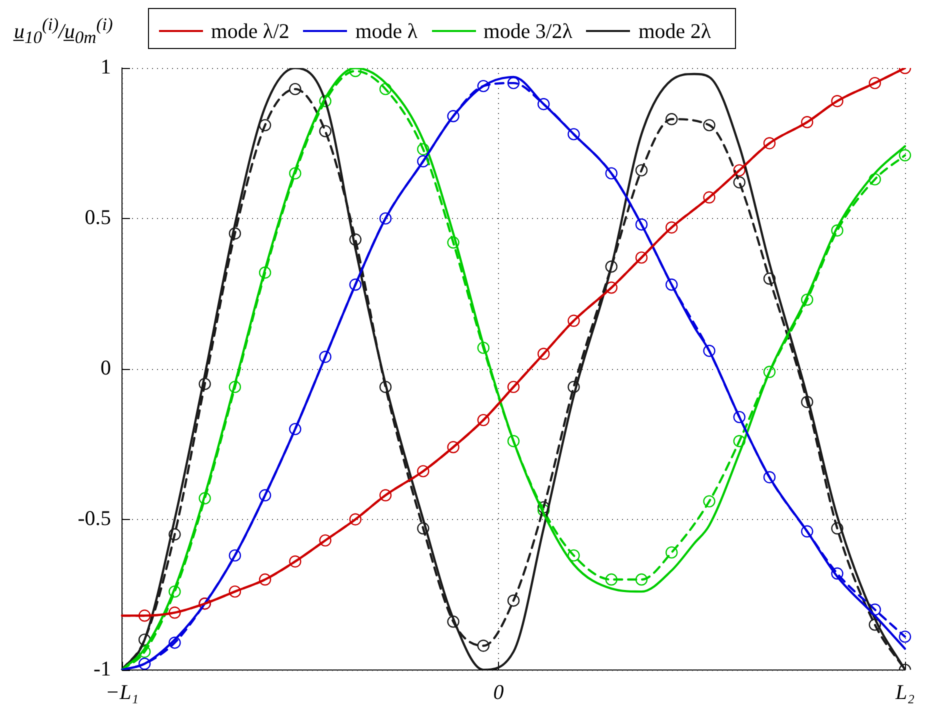  What do you see at coordinates (904, 692) in the screenshot?
I see `x-tick-label: L₂` at bounding box center [904, 692].